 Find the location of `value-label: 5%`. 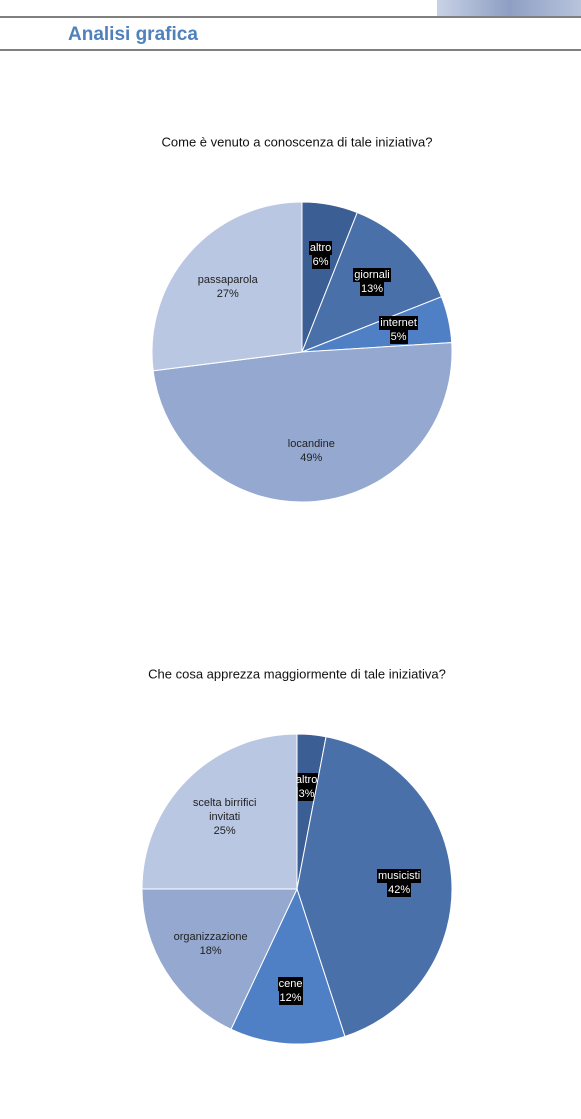

value-label: 5% is located at coordinates (398, 337).